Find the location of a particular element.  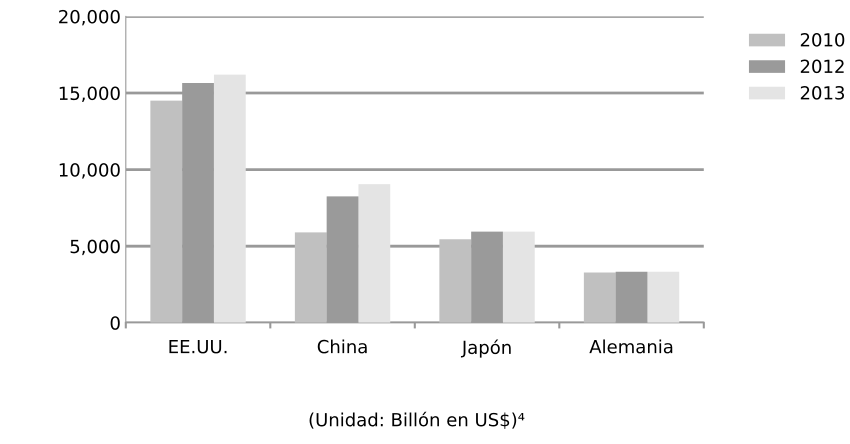

text: (Unidad: Billón en US$)⁴ is located at coordinates (417, 420).